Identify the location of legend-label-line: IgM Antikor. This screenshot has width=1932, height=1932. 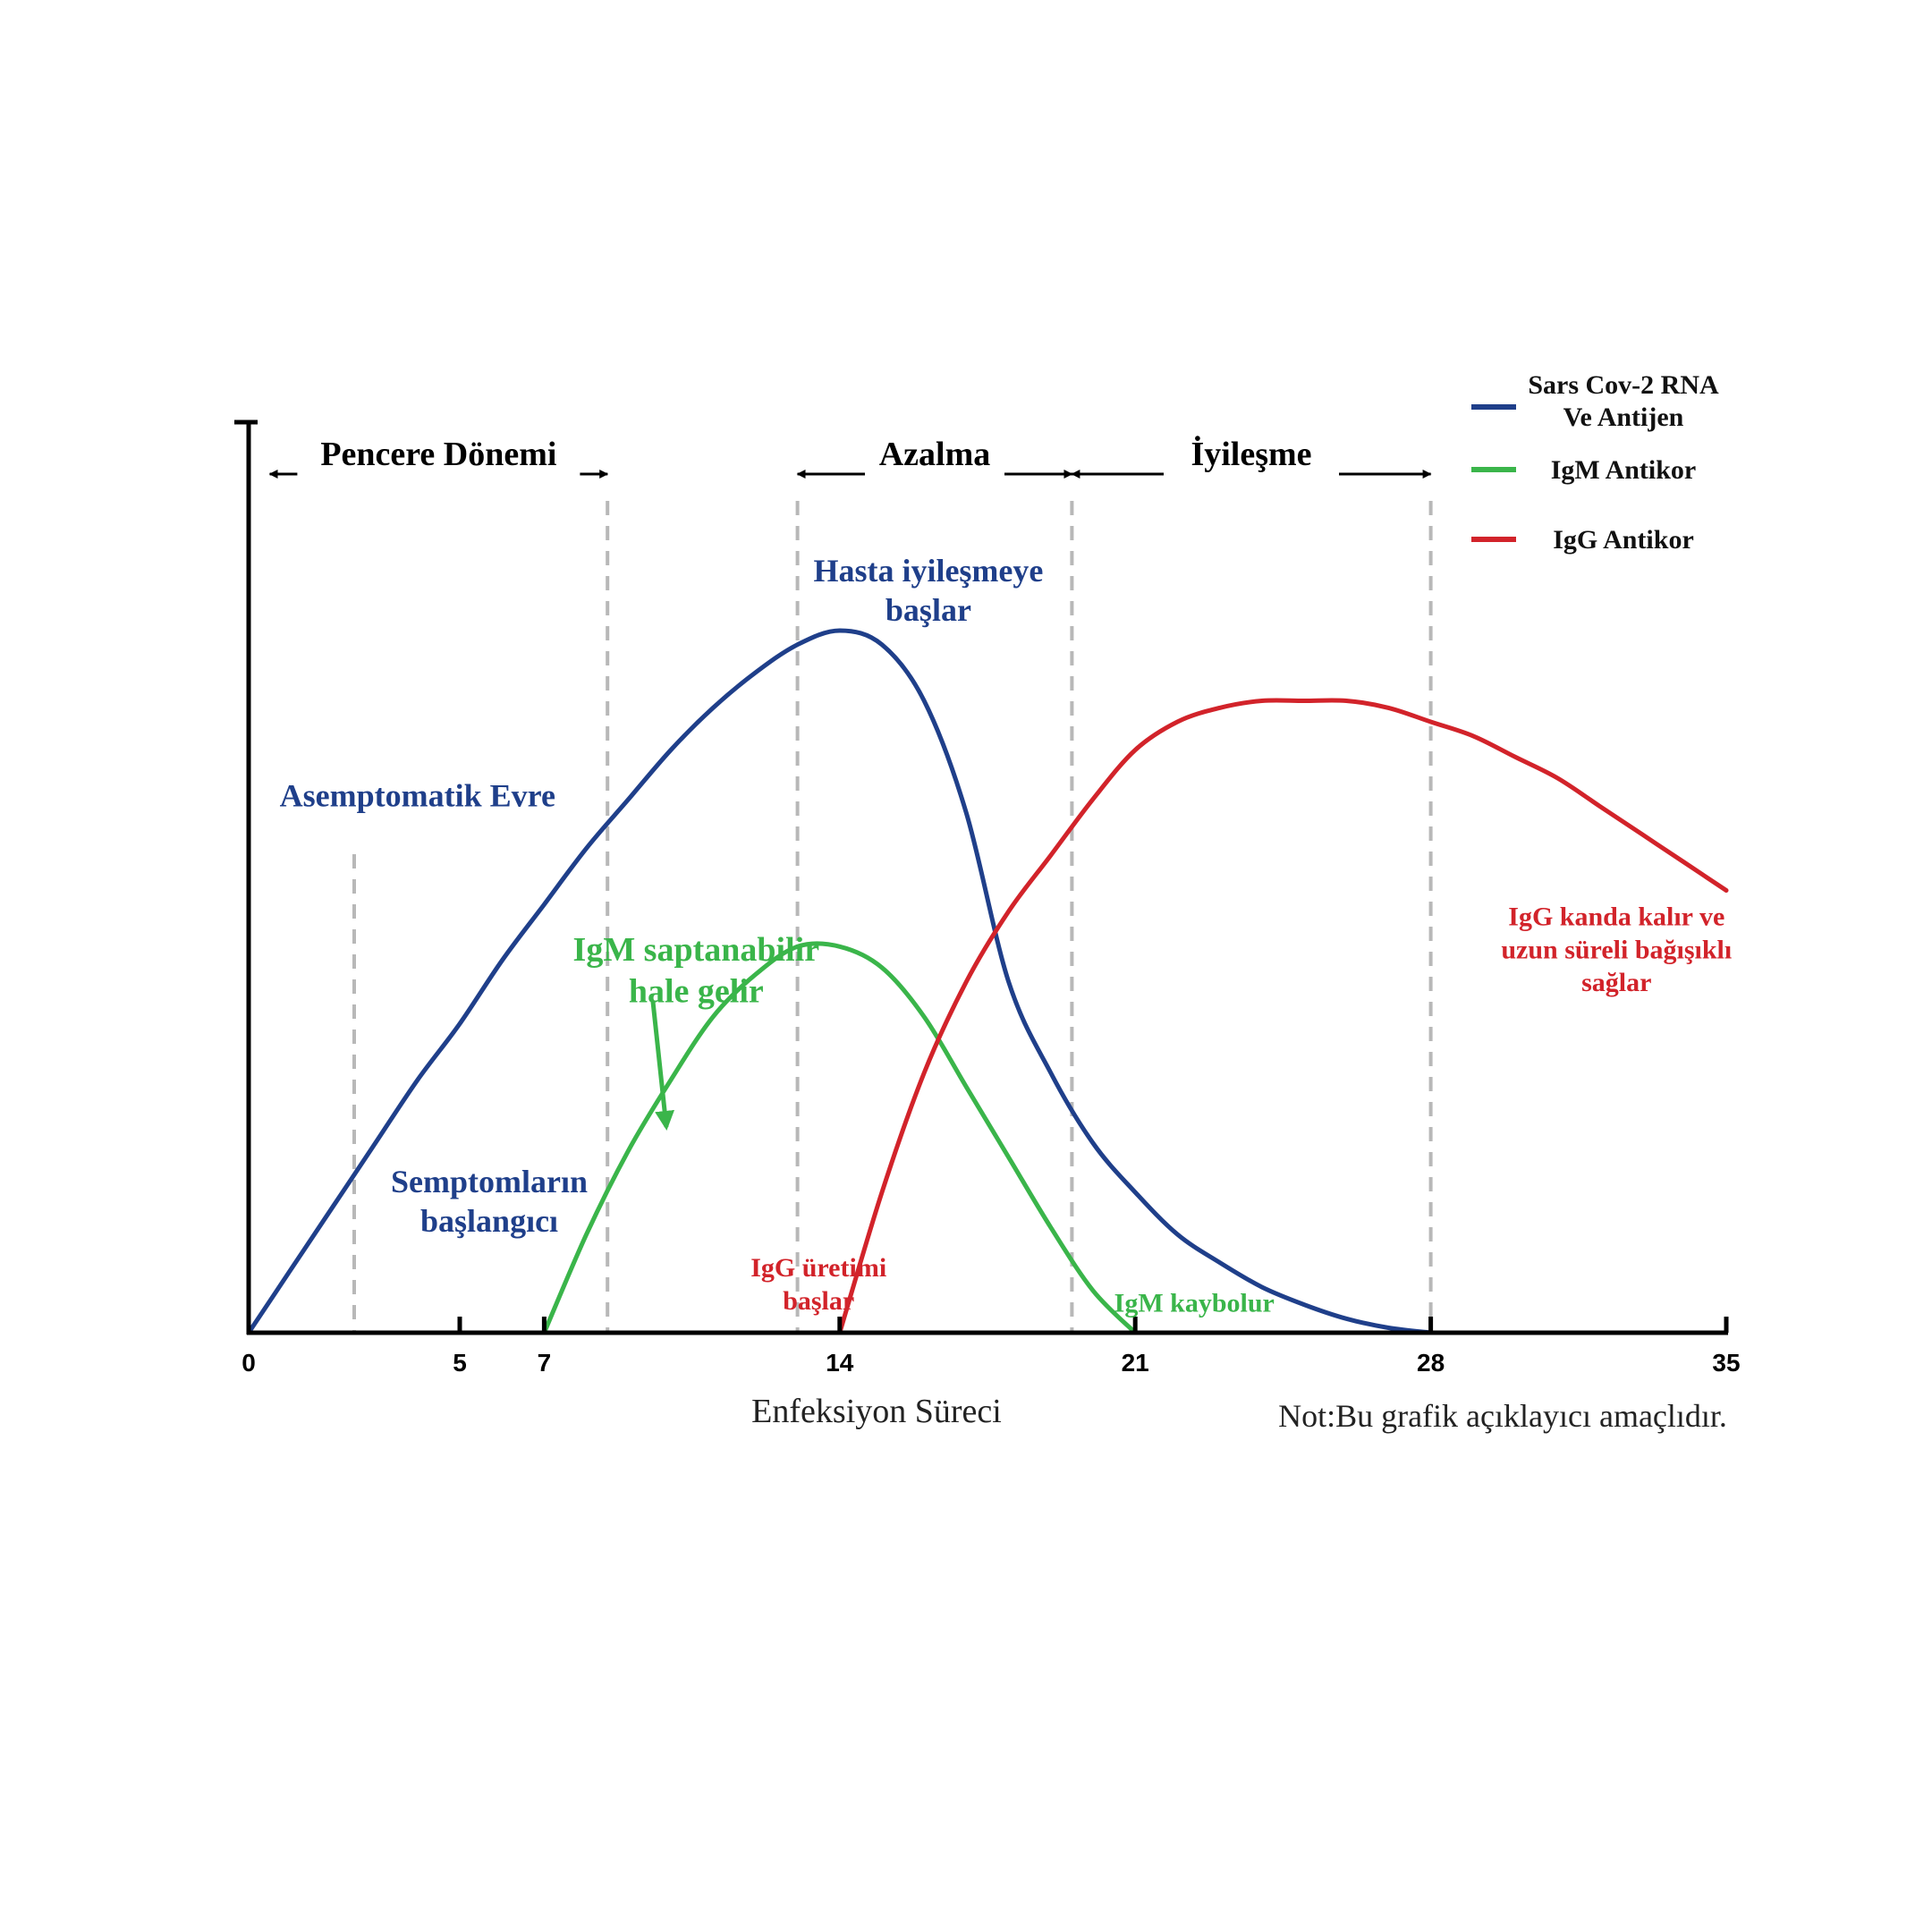
(1624, 470).